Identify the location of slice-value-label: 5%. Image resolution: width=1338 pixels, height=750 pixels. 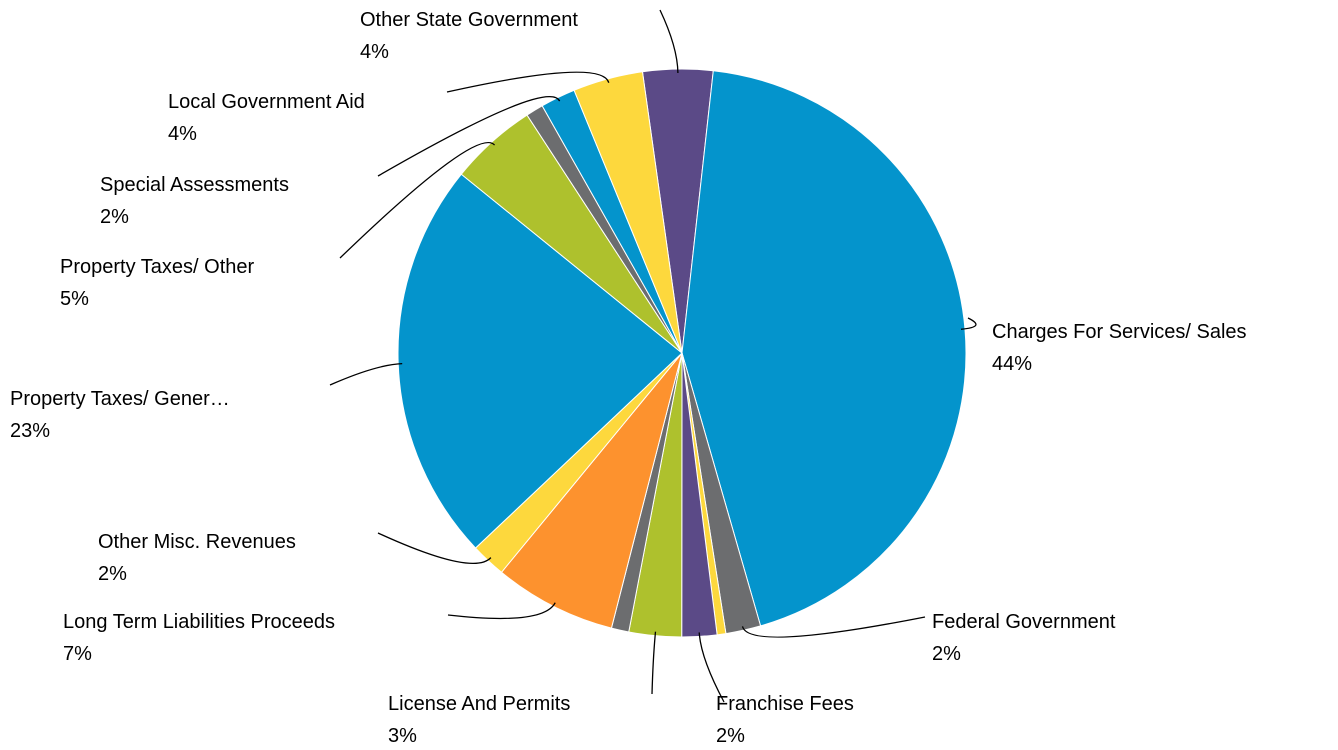
(74, 299).